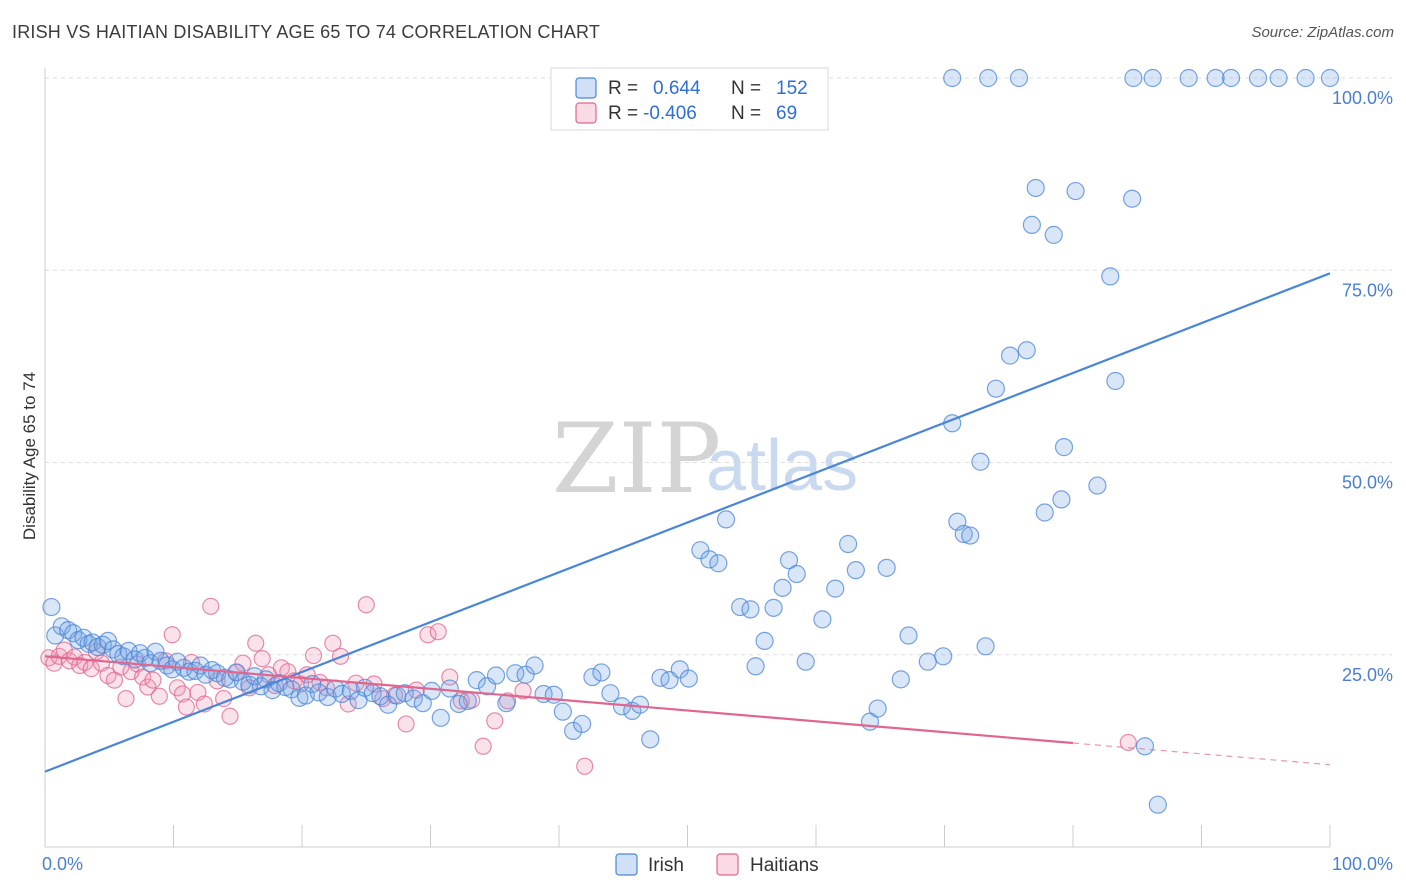 The height and width of the screenshot is (892, 1406). Describe the element at coordinates (1367, 290) in the screenshot. I see `y-tick-label: 75.0%` at that location.